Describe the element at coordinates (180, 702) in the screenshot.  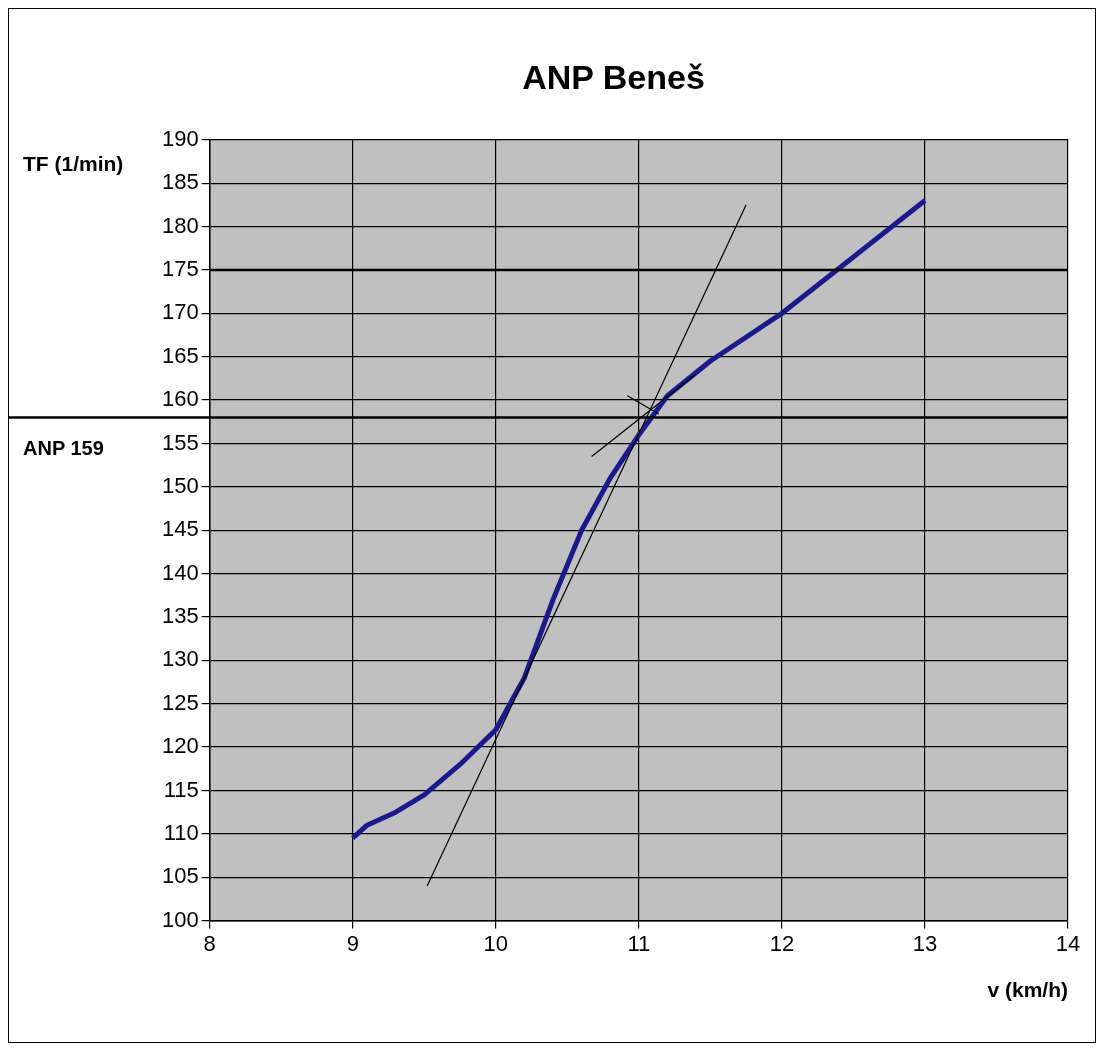
I see `y-tick-label: 125` at that location.